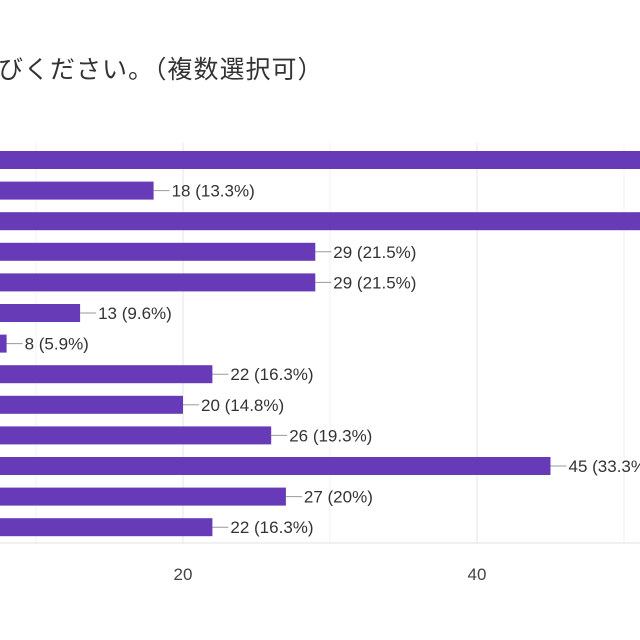 The height and width of the screenshot is (640, 640). Describe the element at coordinates (183, 574) in the screenshot. I see `x-tick-label: 20` at that location.